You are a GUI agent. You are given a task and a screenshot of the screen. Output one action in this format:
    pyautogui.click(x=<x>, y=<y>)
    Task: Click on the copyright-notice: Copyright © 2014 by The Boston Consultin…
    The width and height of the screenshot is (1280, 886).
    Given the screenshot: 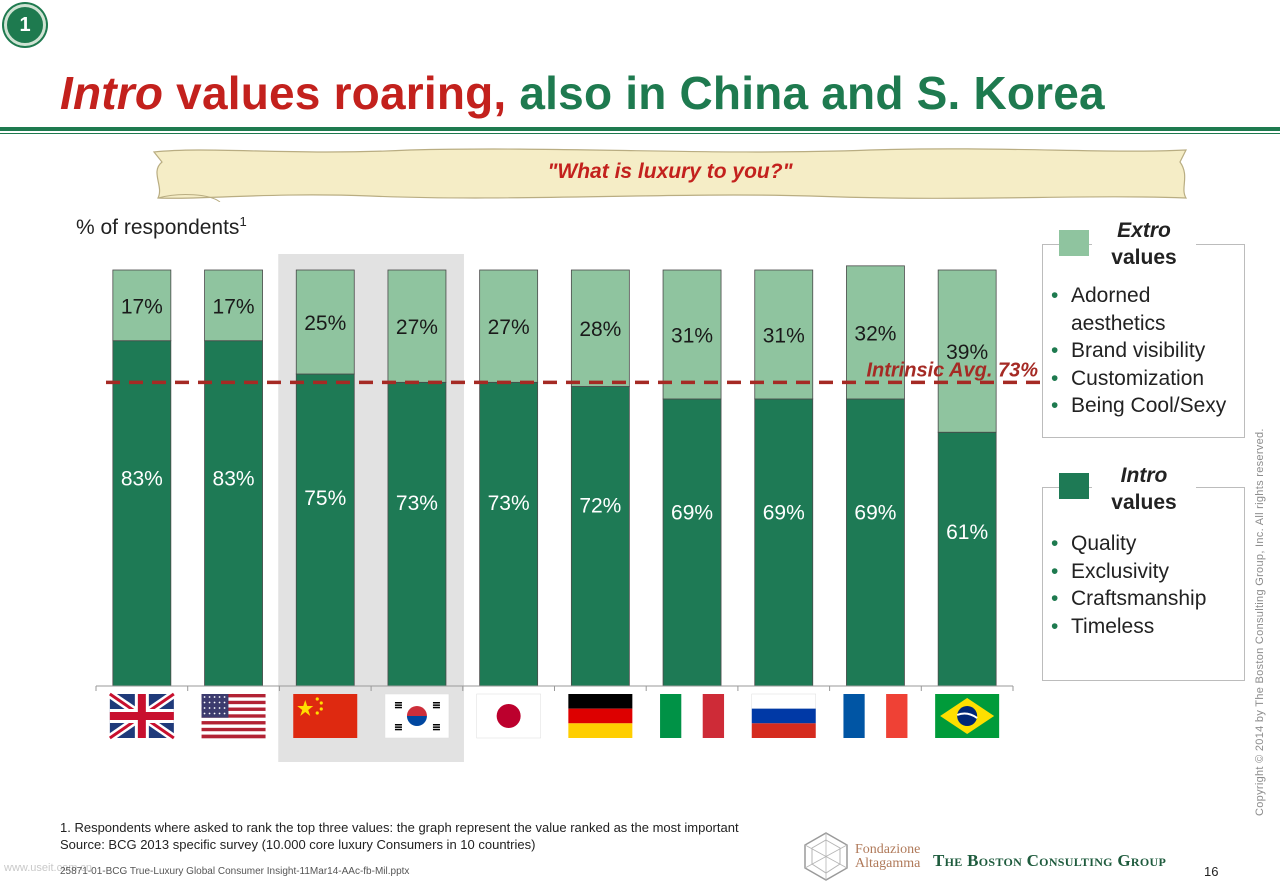 What is the action you would take?
    pyautogui.click(x=1260, y=622)
    